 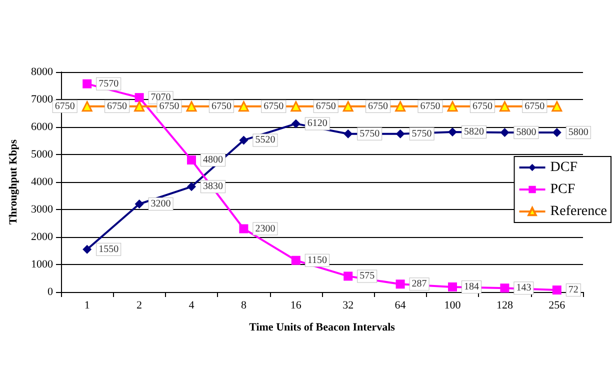 What do you see at coordinates (296, 306) in the screenshot?
I see `x-tick-label: 16` at bounding box center [296, 306].